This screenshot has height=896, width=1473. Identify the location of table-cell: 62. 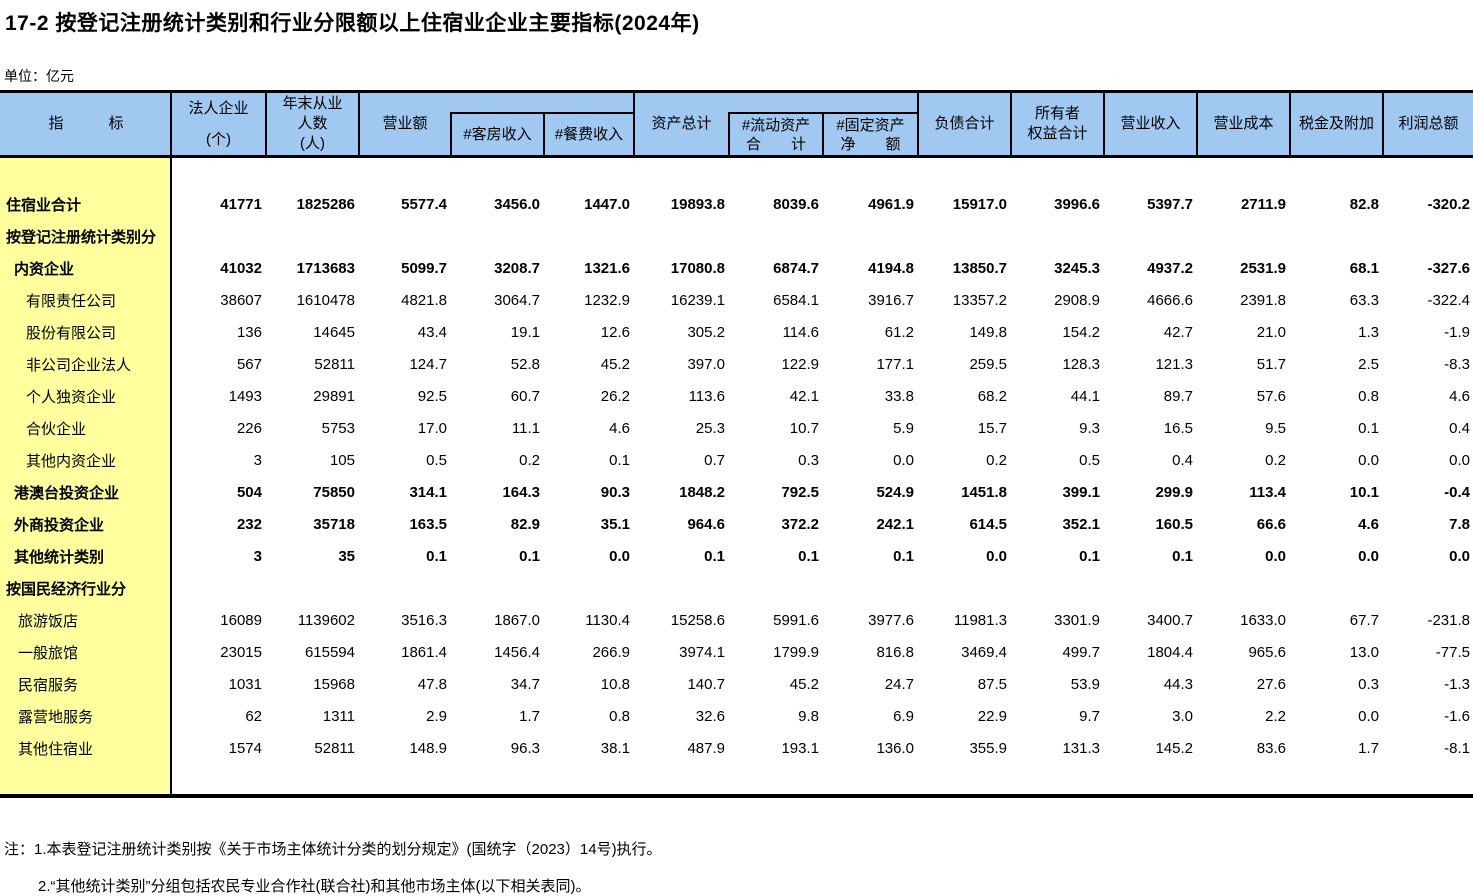
(253, 716).